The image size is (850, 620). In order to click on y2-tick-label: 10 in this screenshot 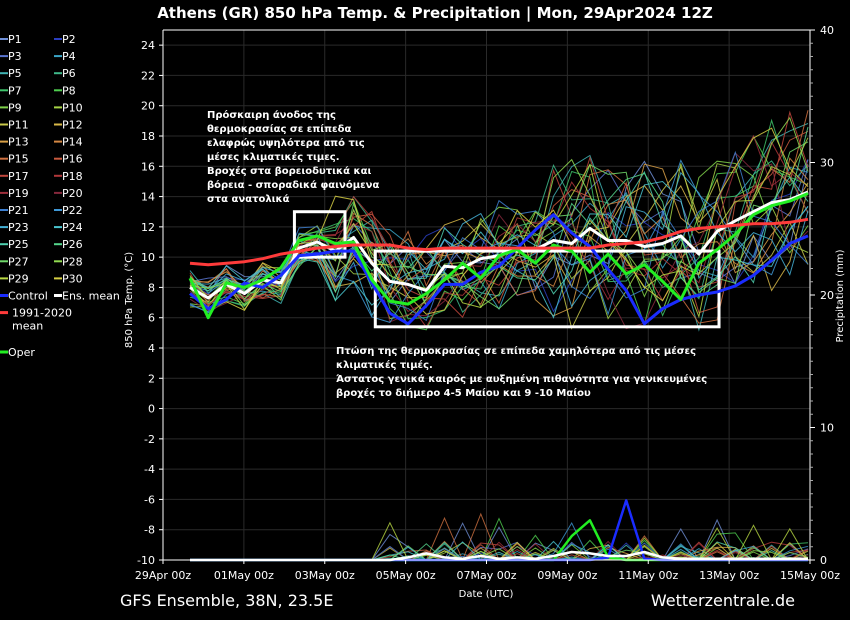, I will do `click(827, 428)`.